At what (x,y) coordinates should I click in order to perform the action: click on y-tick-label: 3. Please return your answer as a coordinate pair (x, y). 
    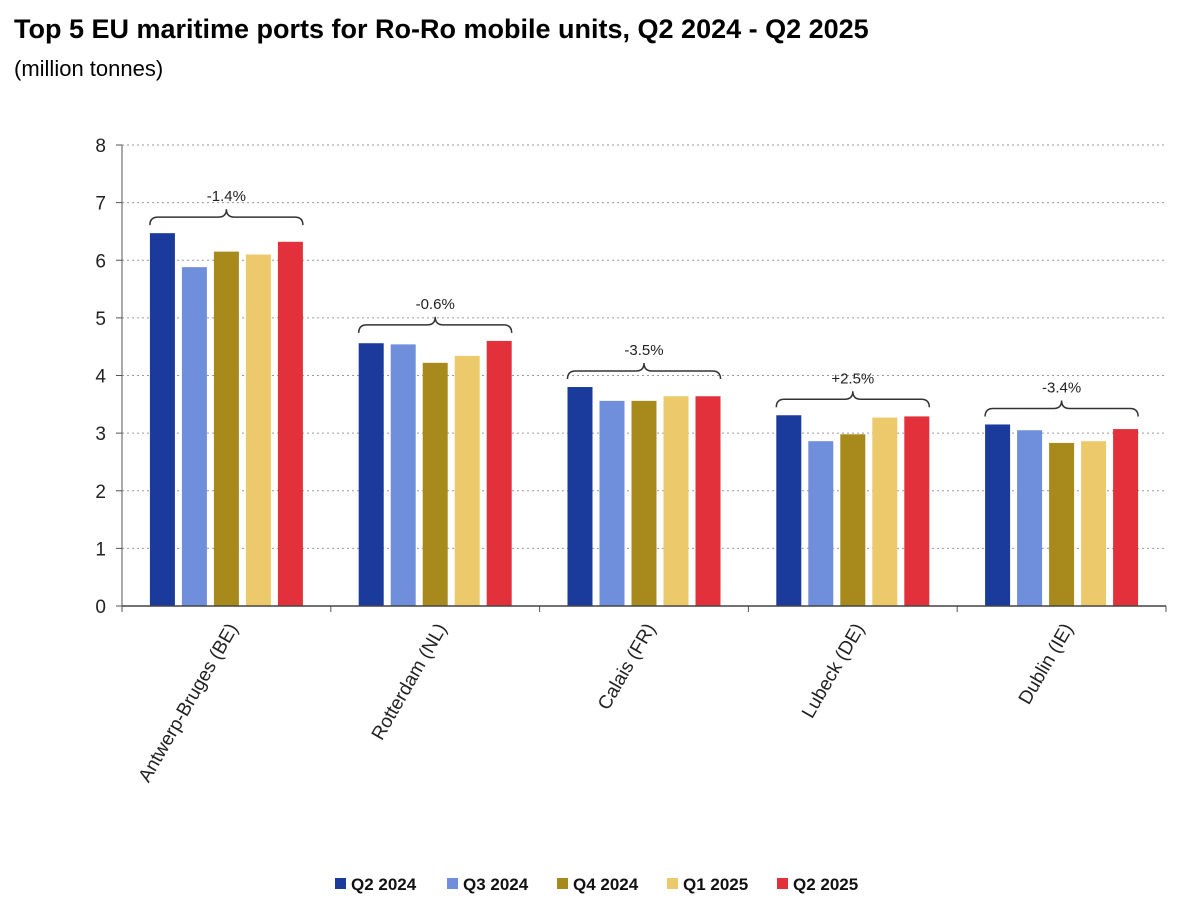
    Looking at the image, I should click on (100, 434).